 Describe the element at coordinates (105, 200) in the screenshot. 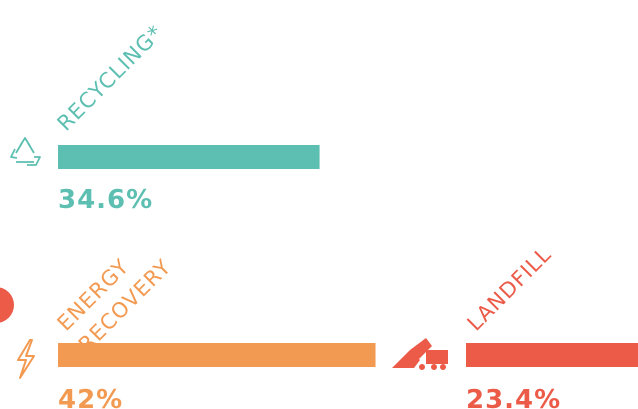

I see `value-label: 34.6%` at that location.